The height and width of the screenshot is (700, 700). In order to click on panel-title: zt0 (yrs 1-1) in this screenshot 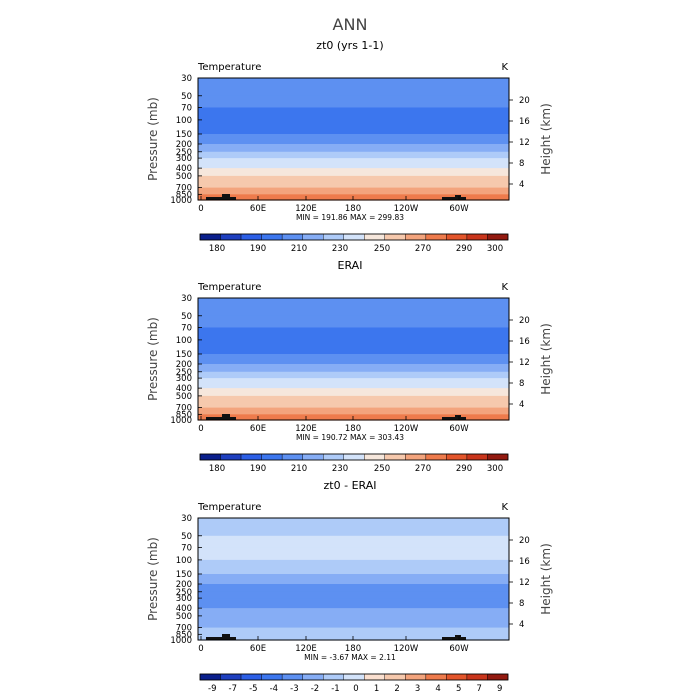, I will do `click(349, 45)`.